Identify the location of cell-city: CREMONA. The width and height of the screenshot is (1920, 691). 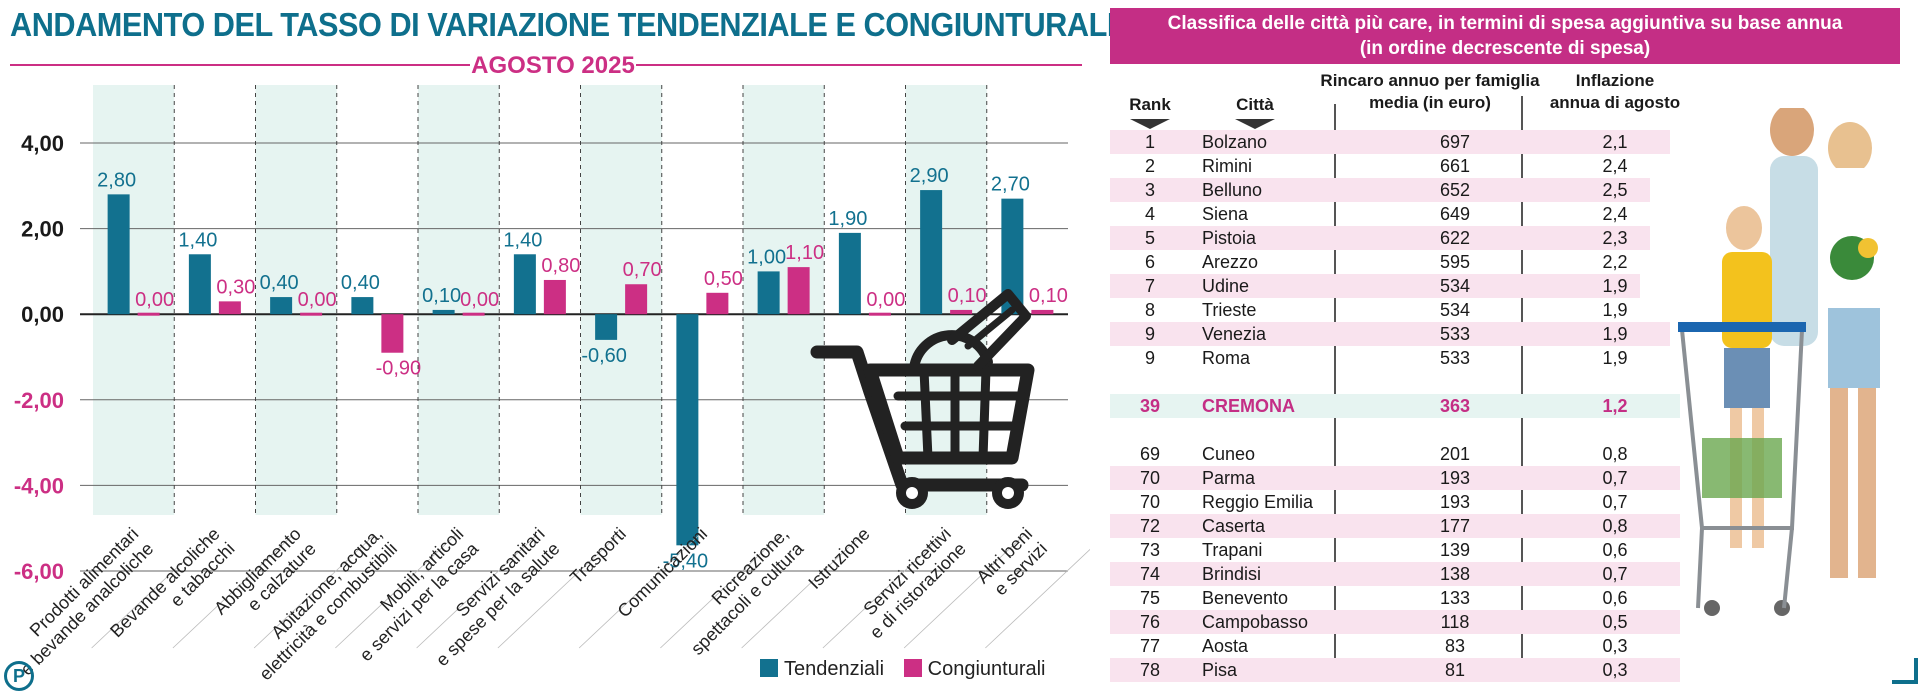
(1248, 406).